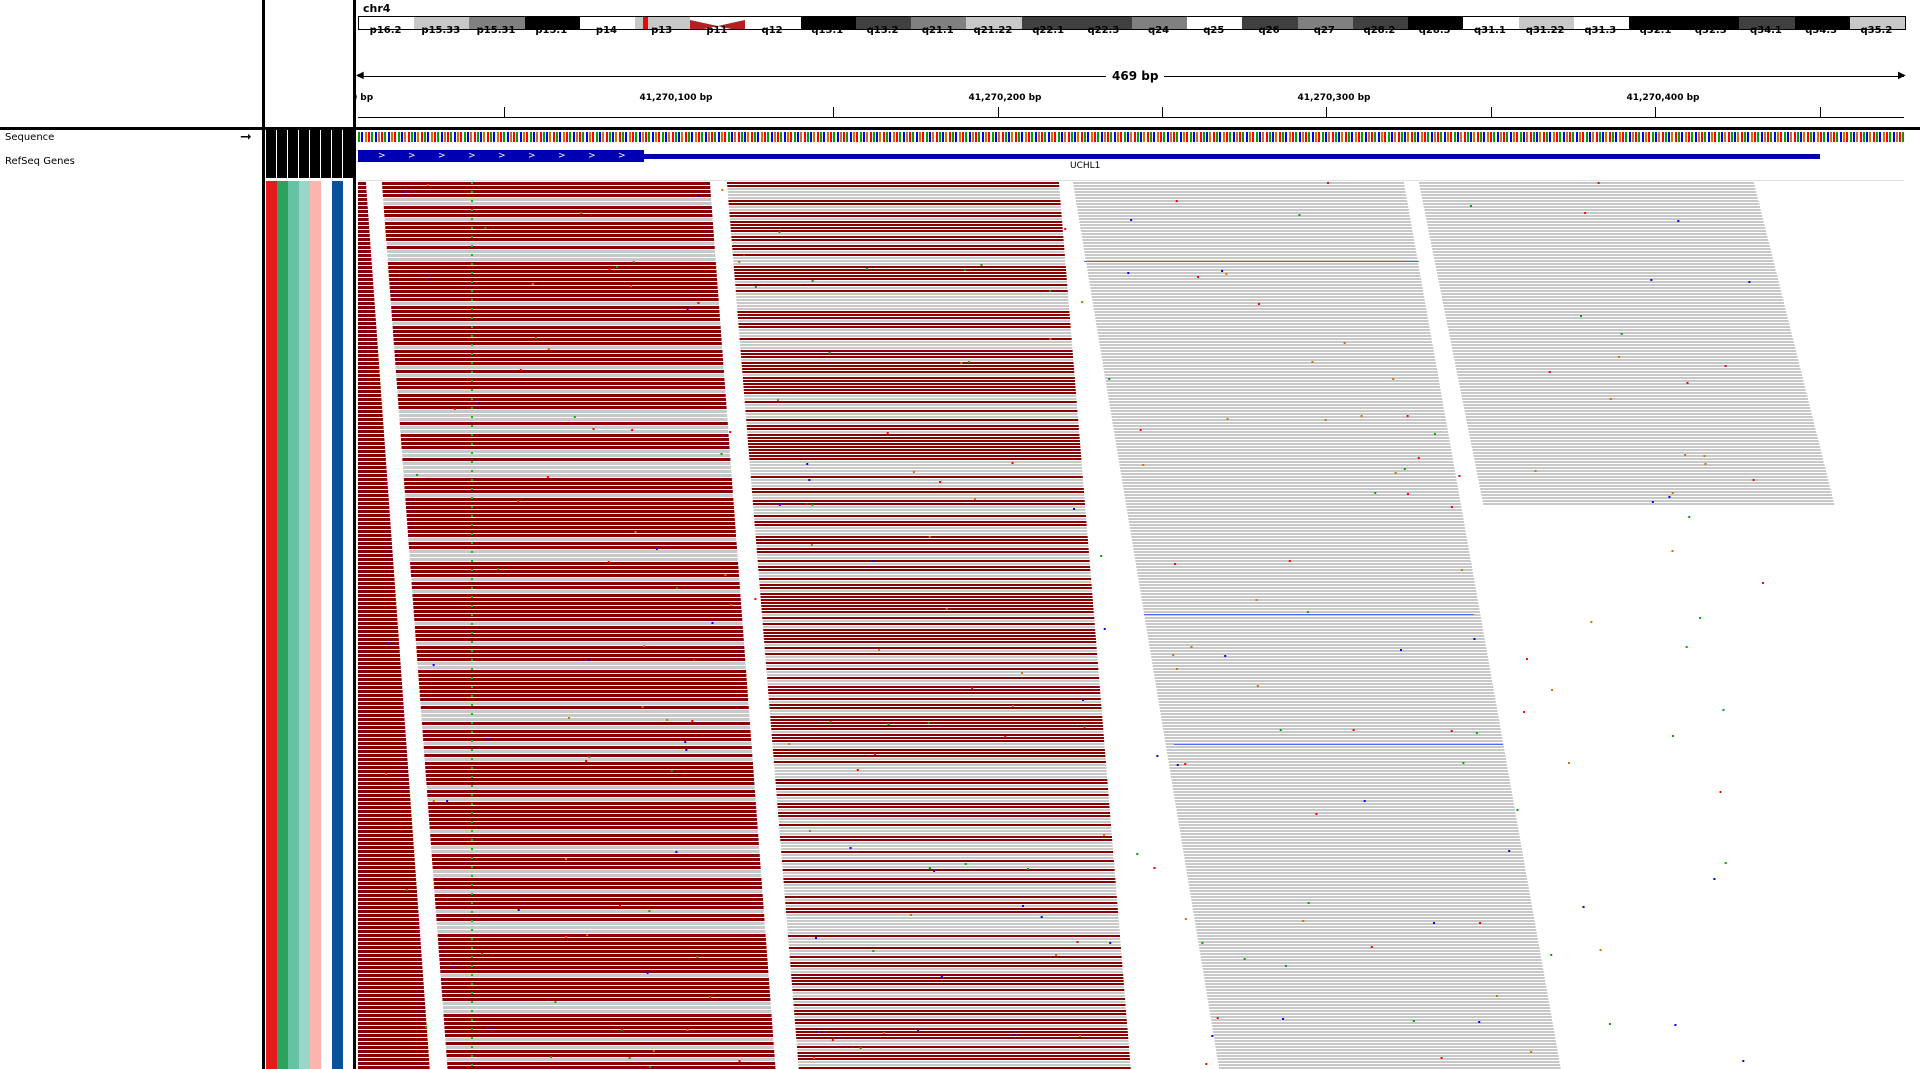 This screenshot has width=1920, height=1069. I want to click on ideogram-band, so click(1215, 23).